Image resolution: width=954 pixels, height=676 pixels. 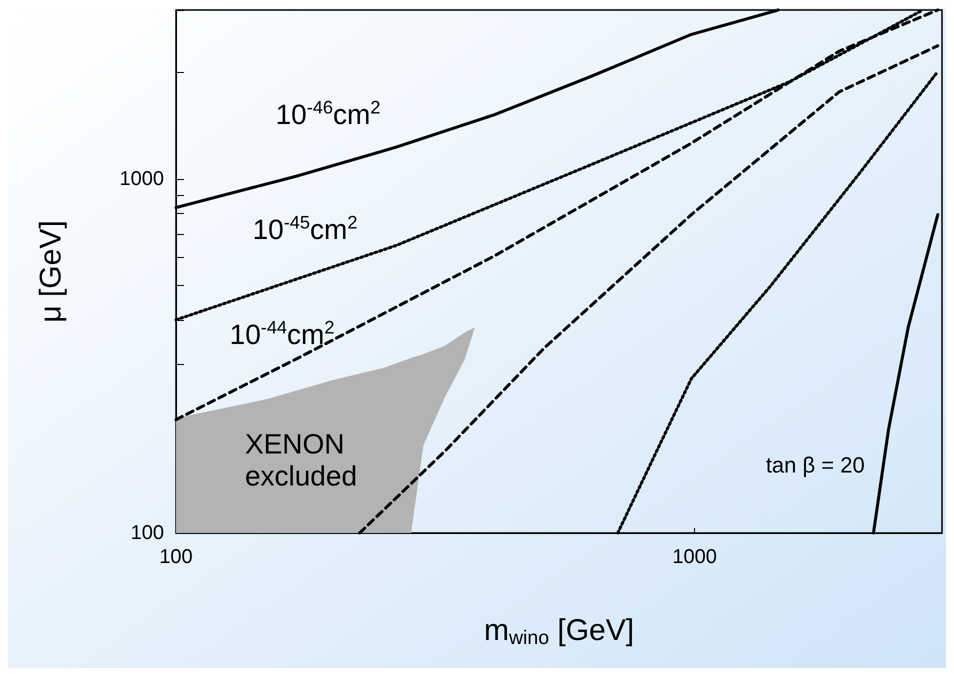 What do you see at coordinates (815, 465) in the screenshot?
I see `annotation: tan β = 20` at bounding box center [815, 465].